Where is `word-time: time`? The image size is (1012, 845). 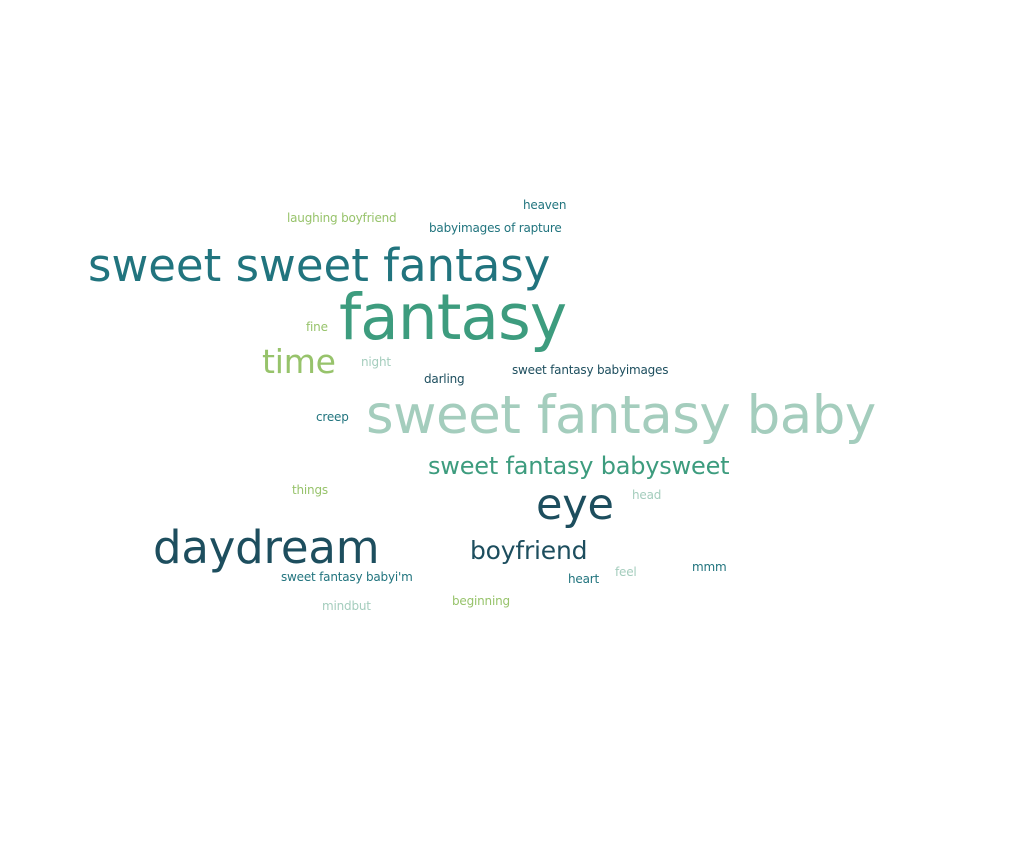
word-time: time is located at coordinates (299, 361).